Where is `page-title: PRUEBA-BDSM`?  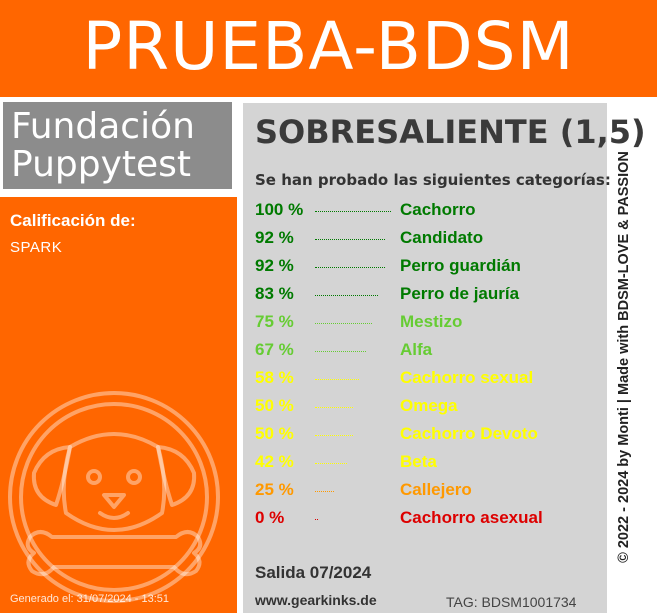 page-title: PRUEBA-BDSM is located at coordinates (328, 46).